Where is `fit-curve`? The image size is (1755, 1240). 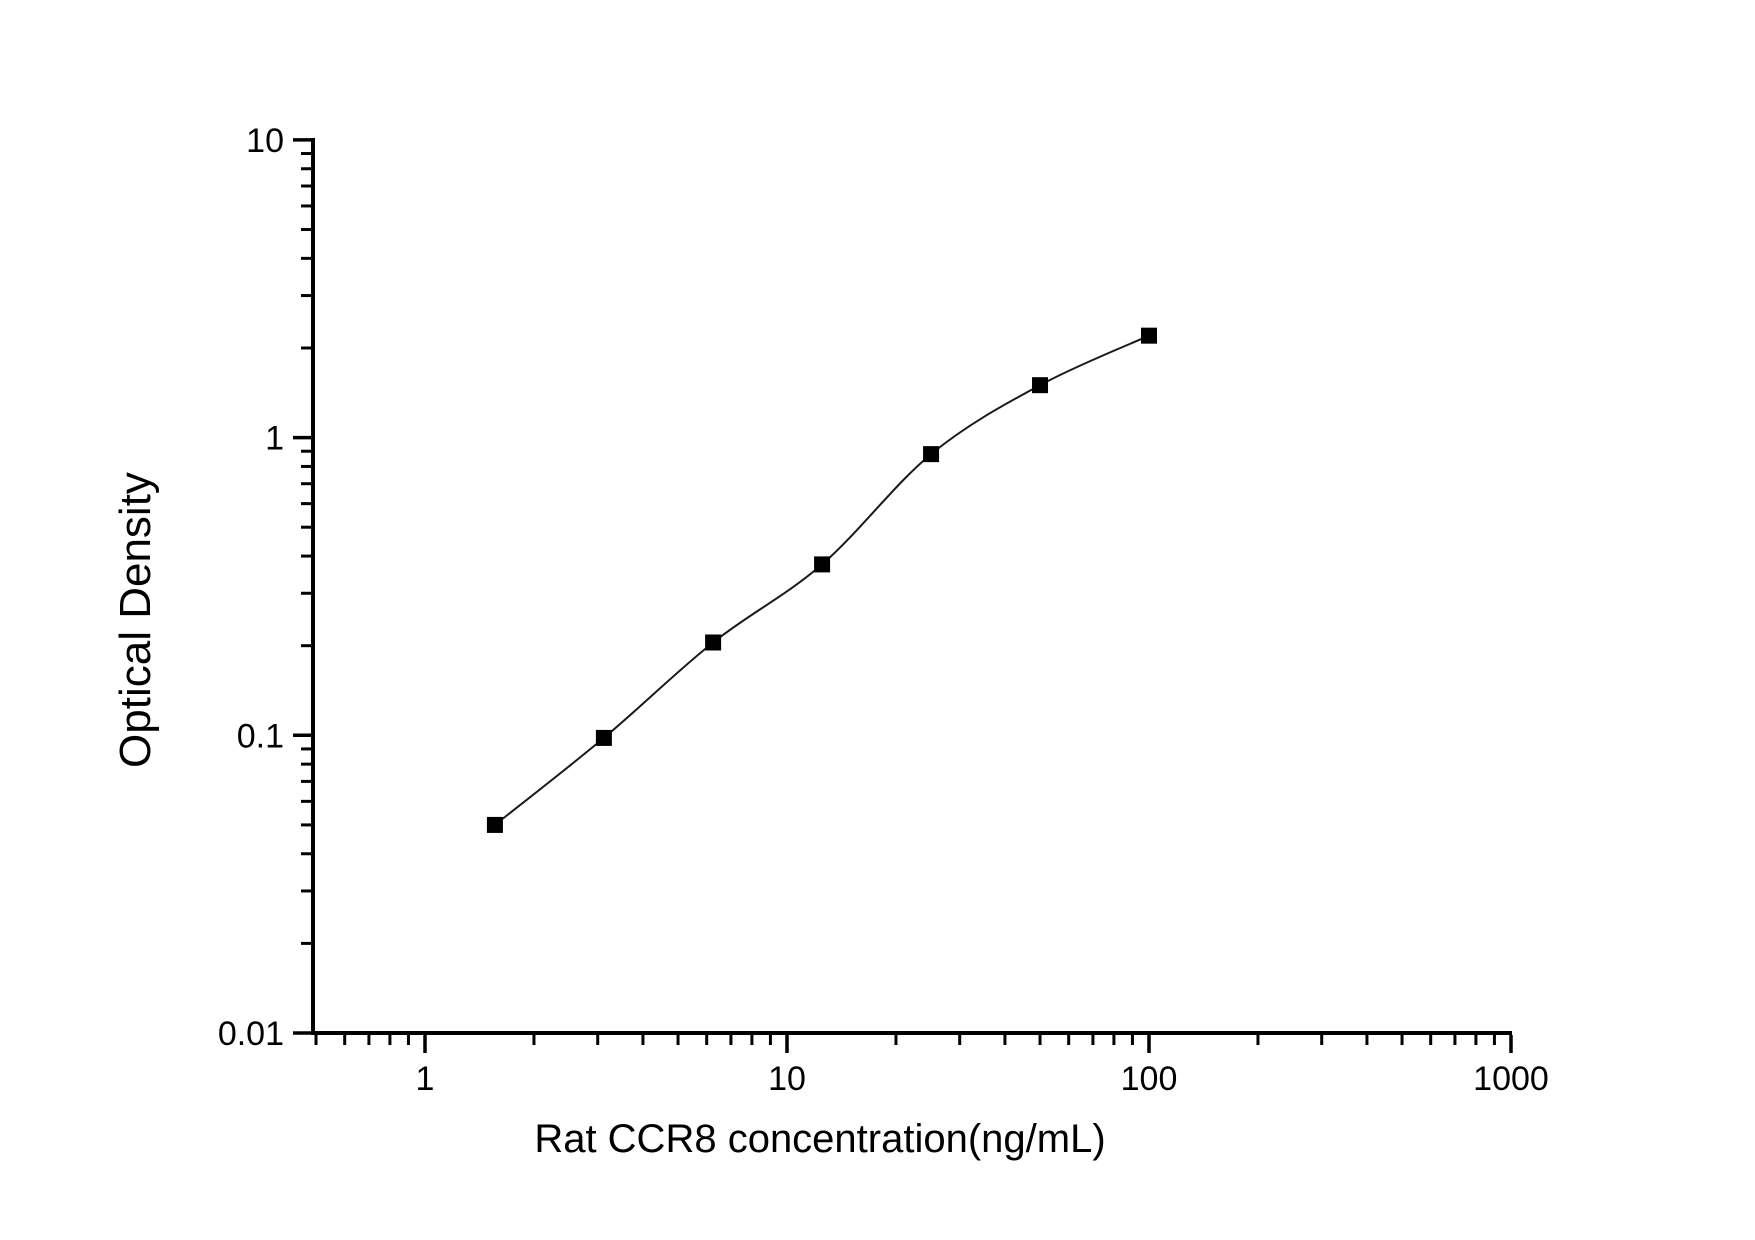
fit-curve is located at coordinates (822, 580).